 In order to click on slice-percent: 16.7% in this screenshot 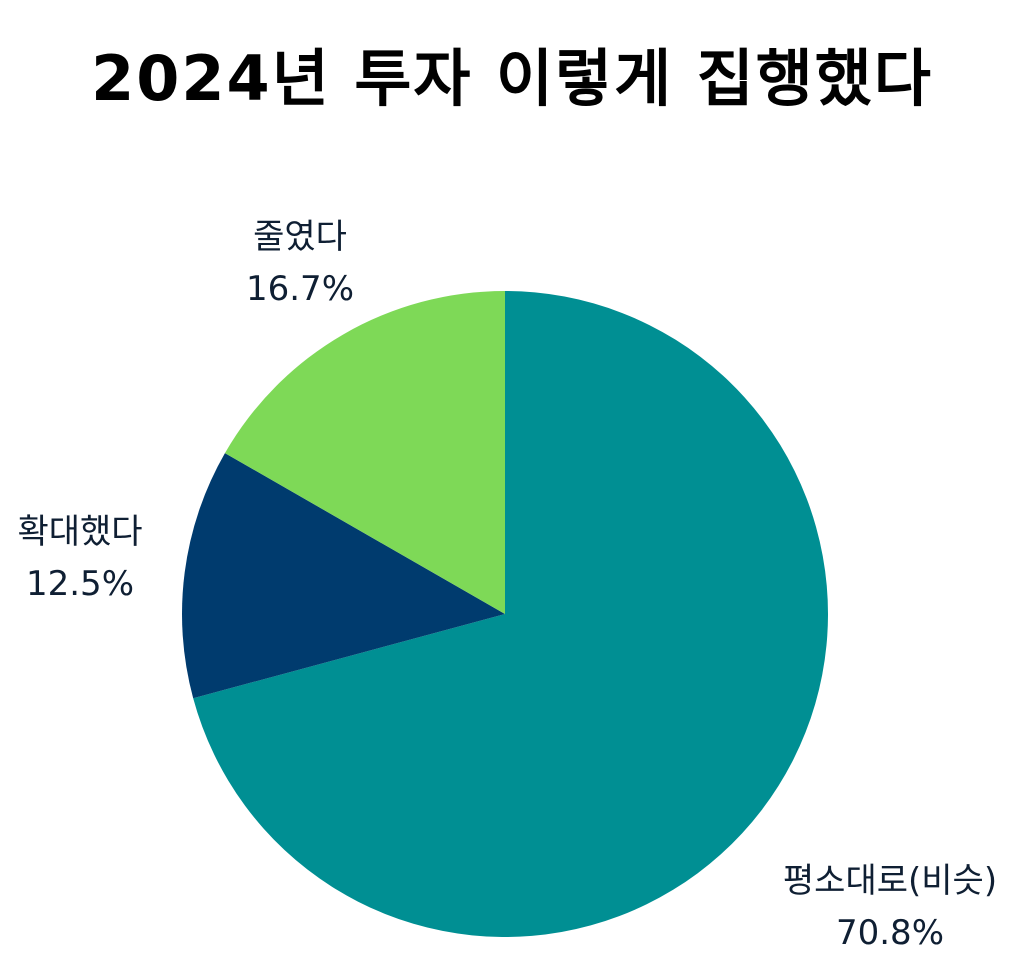, I will do `click(299, 289)`.